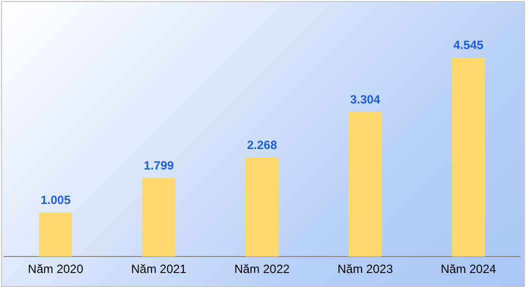 The image size is (526, 287). I want to click on data-label: 1.799, so click(159, 165).